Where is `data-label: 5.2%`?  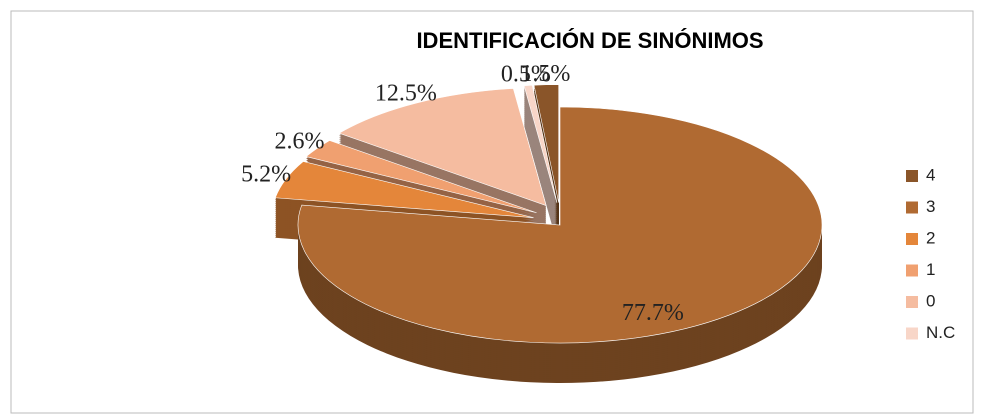 data-label: 5.2% is located at coordinates (266, 175).